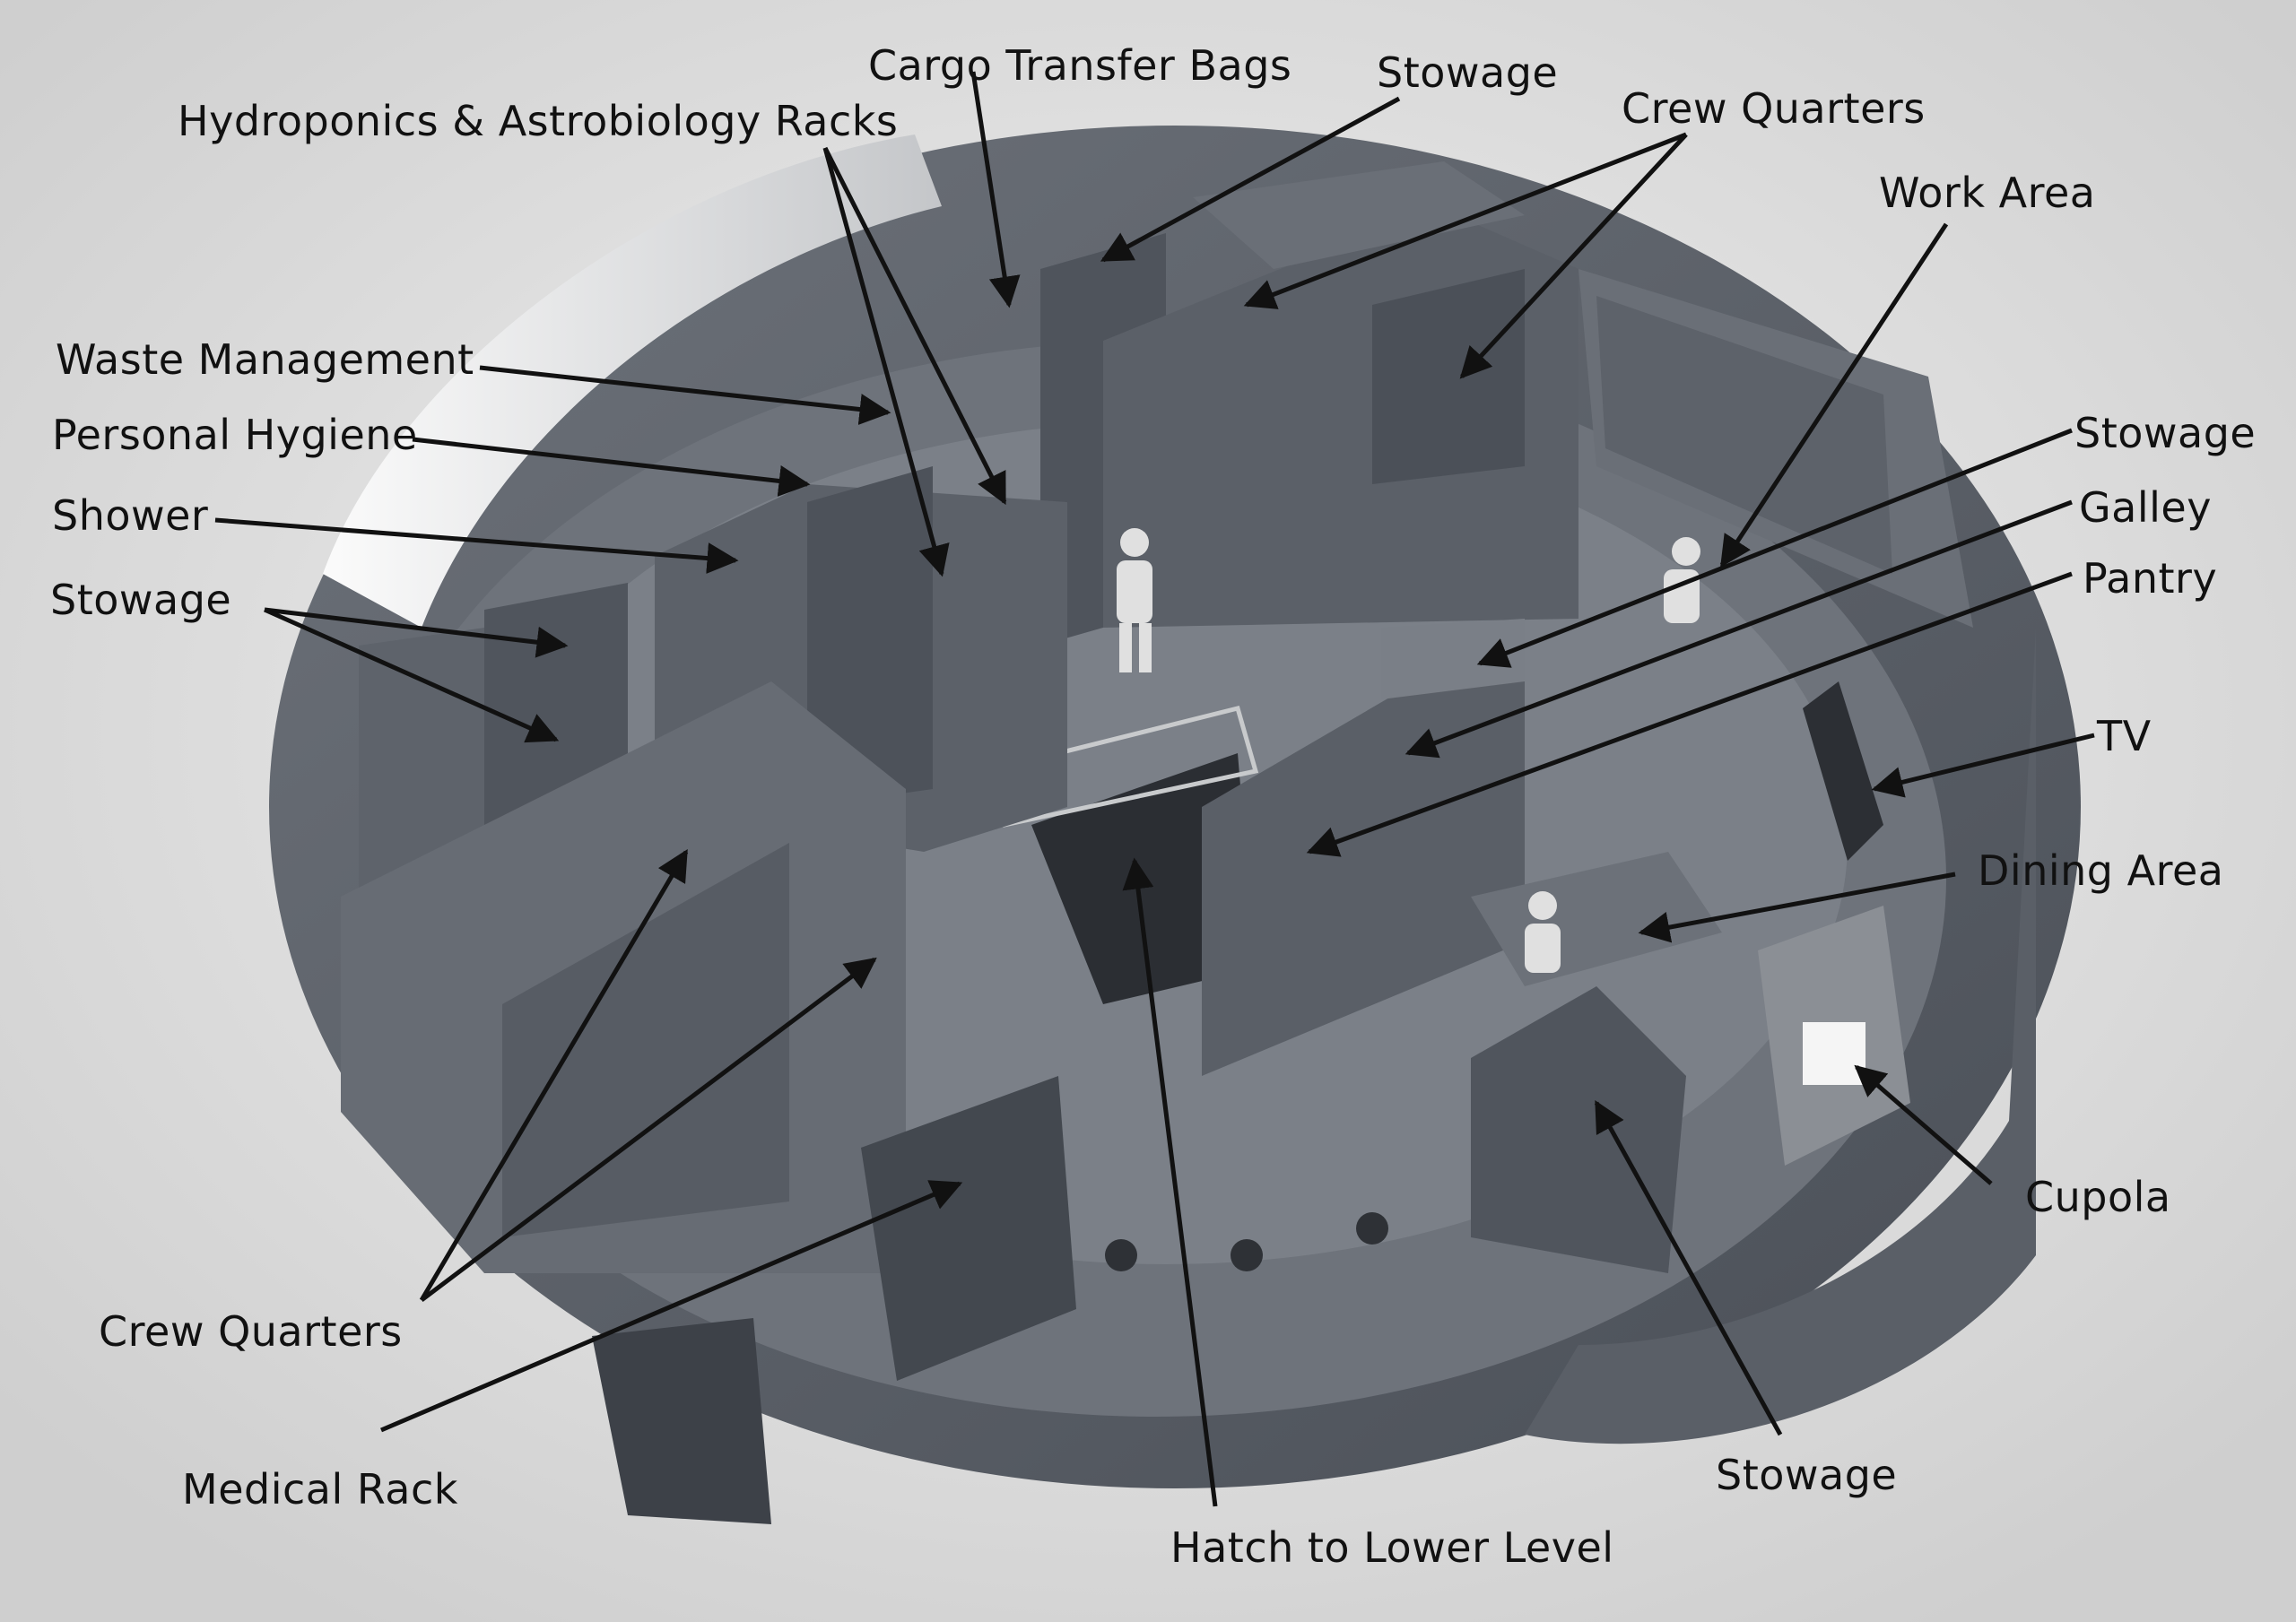 This screenshot has width=2296, height=1622. What do you see at coordinates (2124, 736) in the screenshot?
I see `label-tv: TV` at bounding box center [2124, 736].